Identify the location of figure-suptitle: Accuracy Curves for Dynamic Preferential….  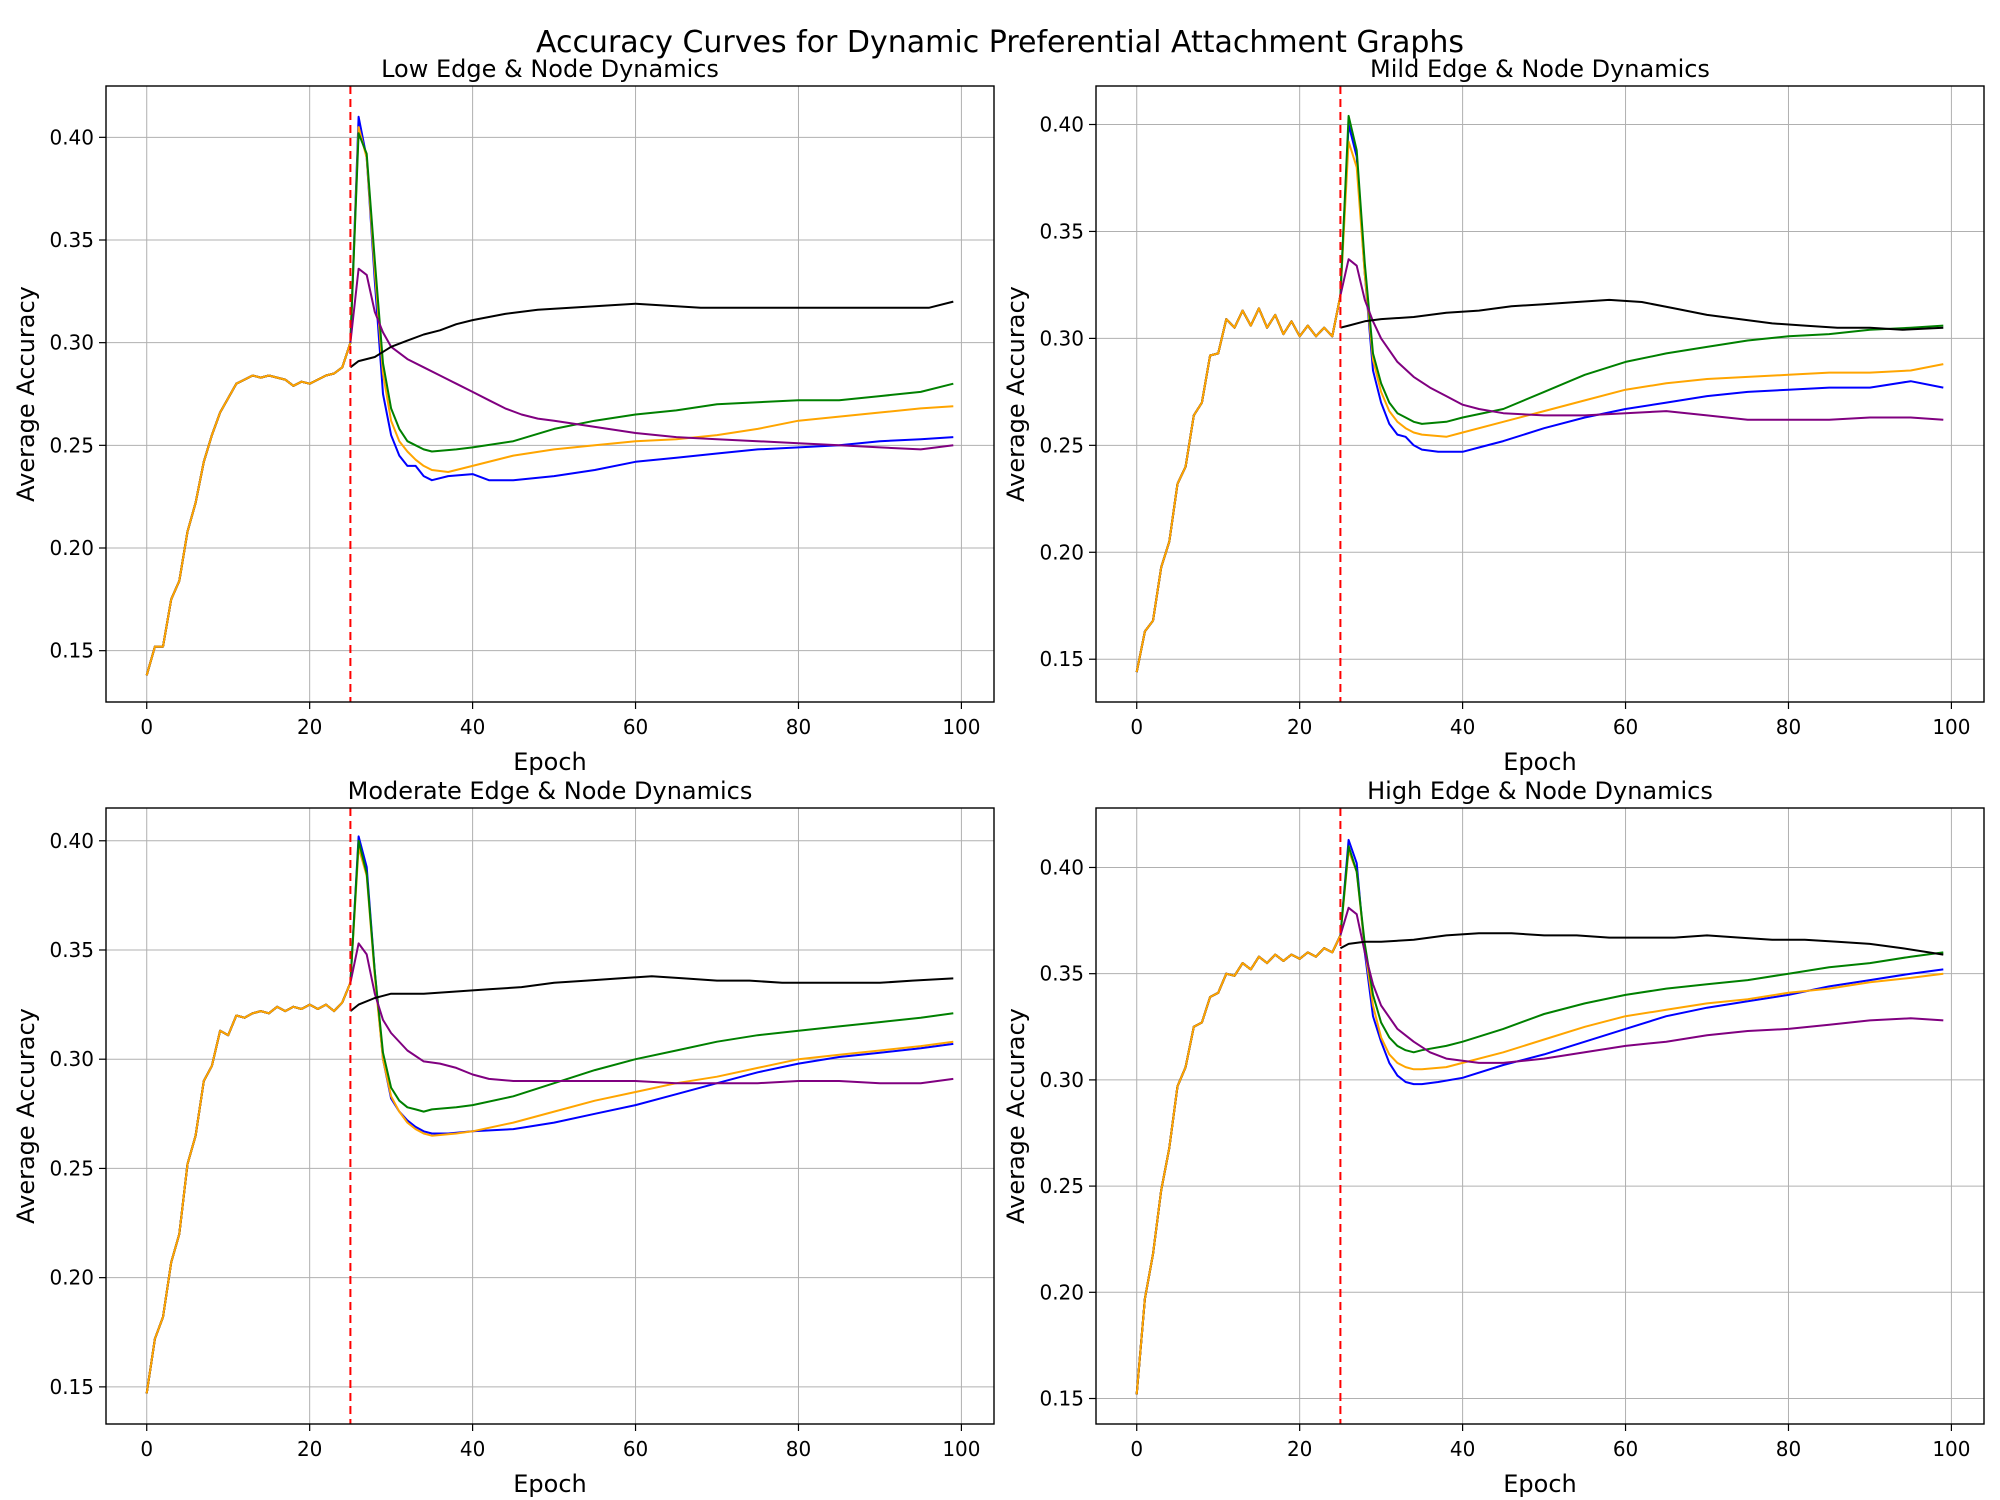
(1000, 42).